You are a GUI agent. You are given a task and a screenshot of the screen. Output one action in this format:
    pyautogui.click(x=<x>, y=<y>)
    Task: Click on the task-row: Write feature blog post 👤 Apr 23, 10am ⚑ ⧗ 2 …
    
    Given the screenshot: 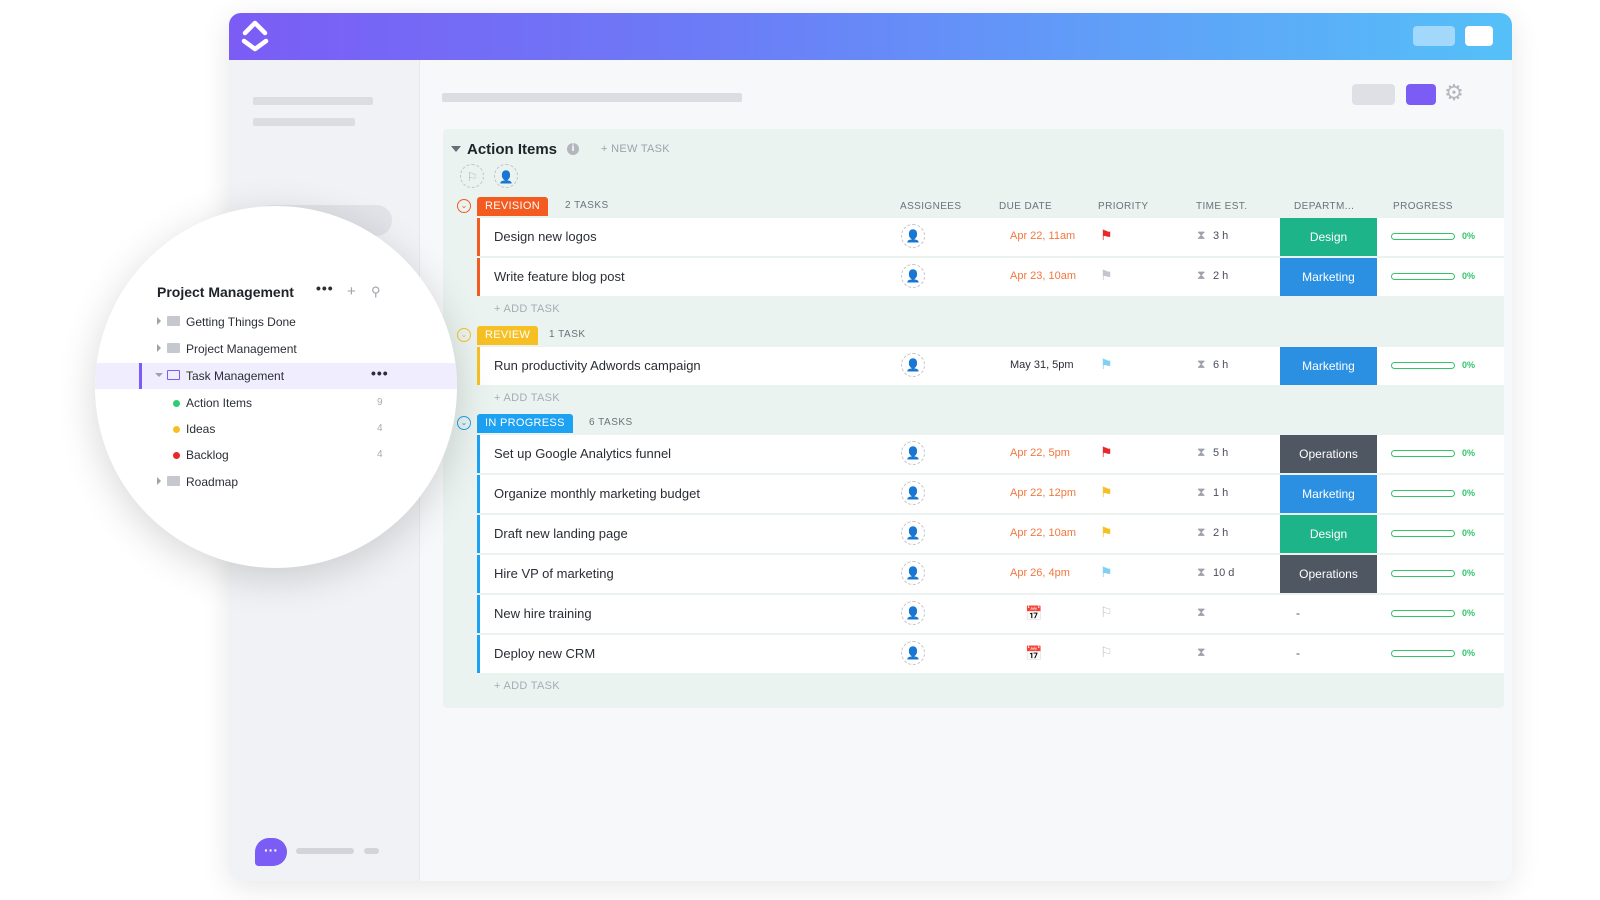 What is the action you would take?
    pyautogui.click(x=990, y=277)
    